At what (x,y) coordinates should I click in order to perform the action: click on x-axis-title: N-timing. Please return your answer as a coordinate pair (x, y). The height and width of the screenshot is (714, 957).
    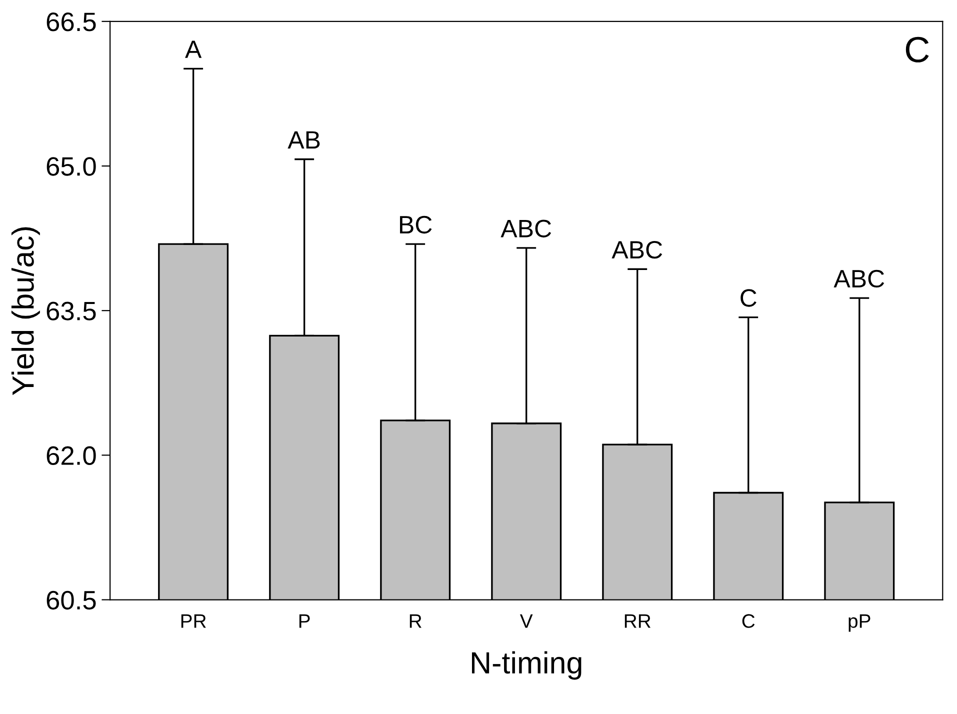
    Looking at the image, I should click on (527, 665).